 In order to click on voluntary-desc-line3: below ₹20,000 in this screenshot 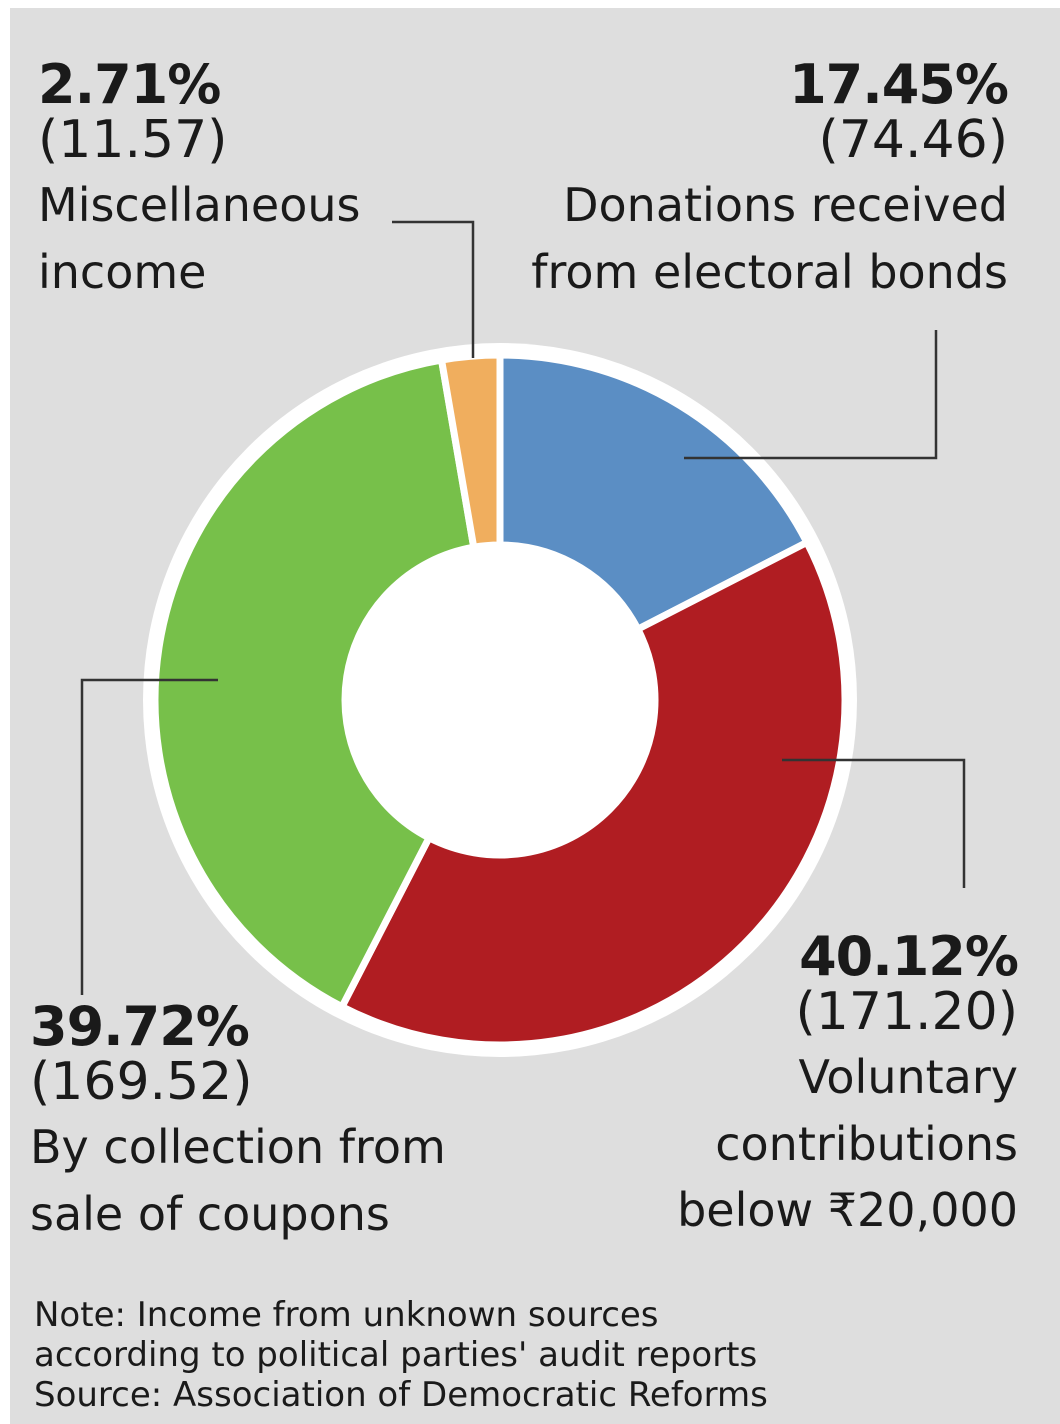, I will do `click(847, 1210)`.